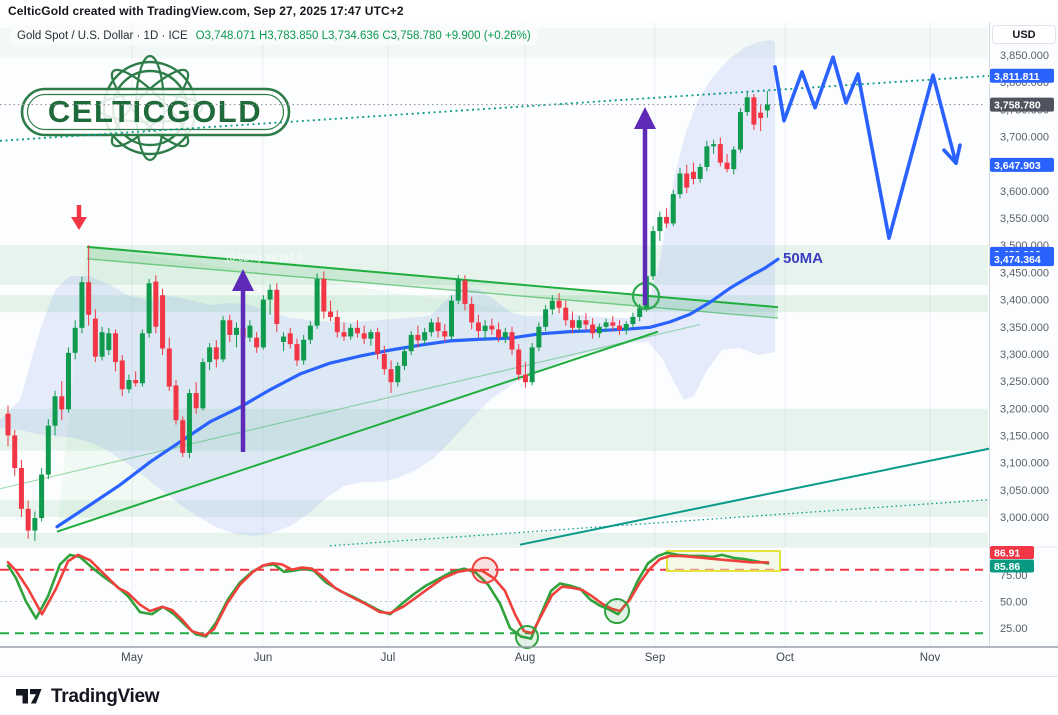  What do you see at coordinates (1024, 355) in the screenshot?
I see `price-tick: 3,300.000` at bounding box center [1024, 355].